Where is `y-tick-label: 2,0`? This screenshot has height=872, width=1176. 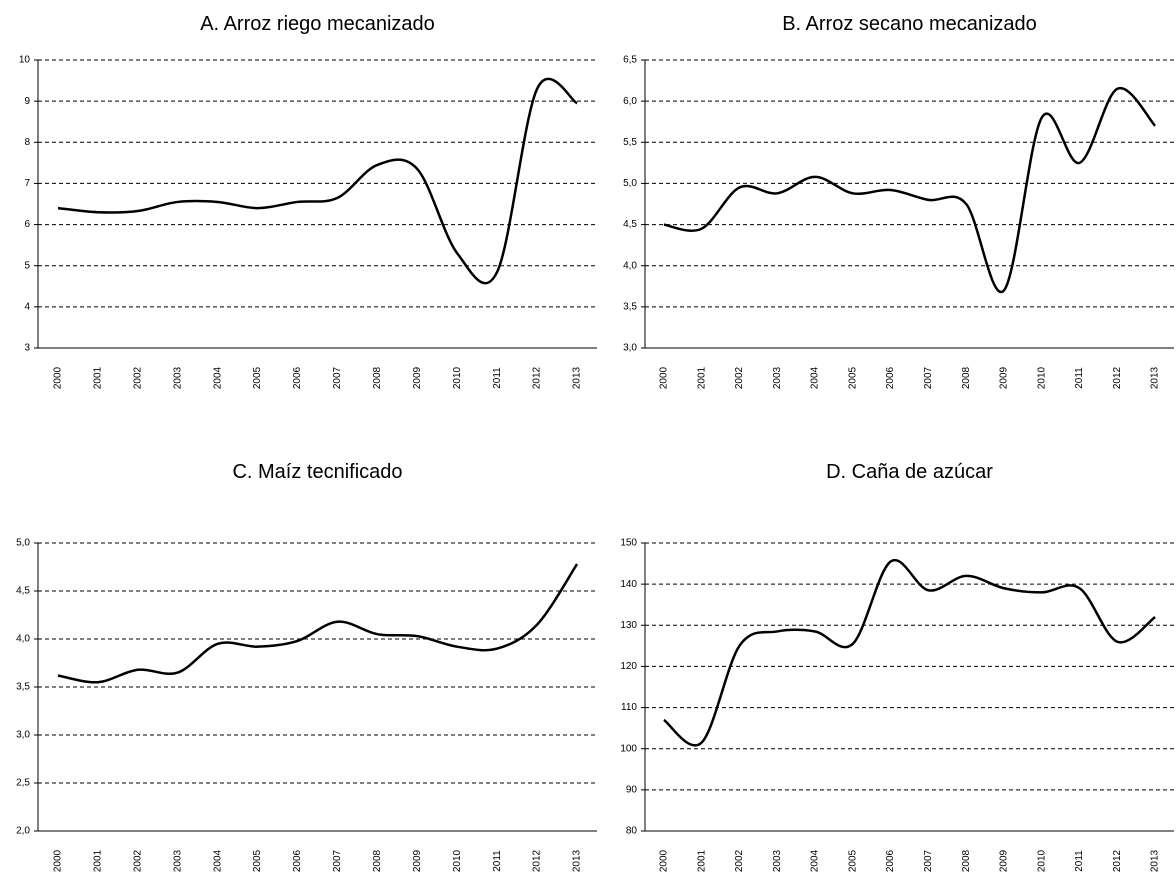
y-tick-label: 2,0 is located at coordinates (23, 831).